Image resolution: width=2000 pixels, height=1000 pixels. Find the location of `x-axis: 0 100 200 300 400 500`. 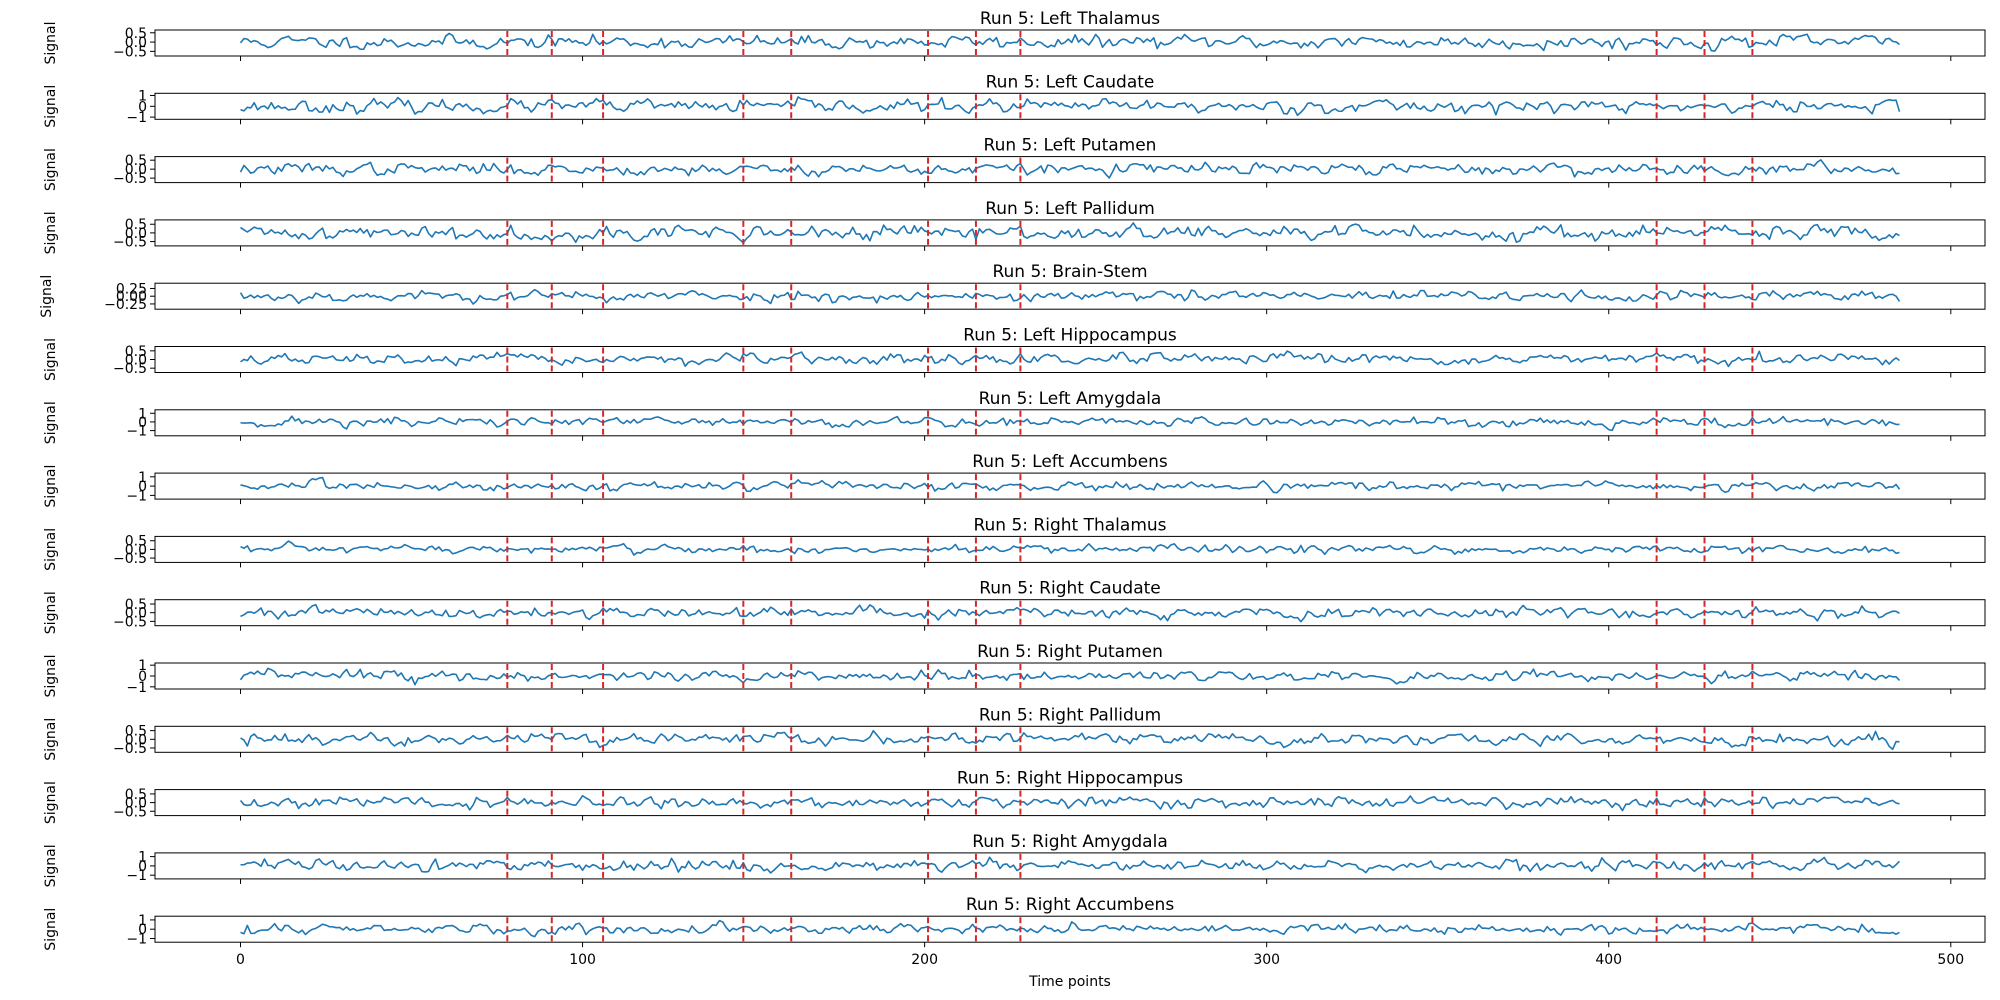

x-axis: 0 100 200 300 400 500 is located at coordinates (1100, 960).